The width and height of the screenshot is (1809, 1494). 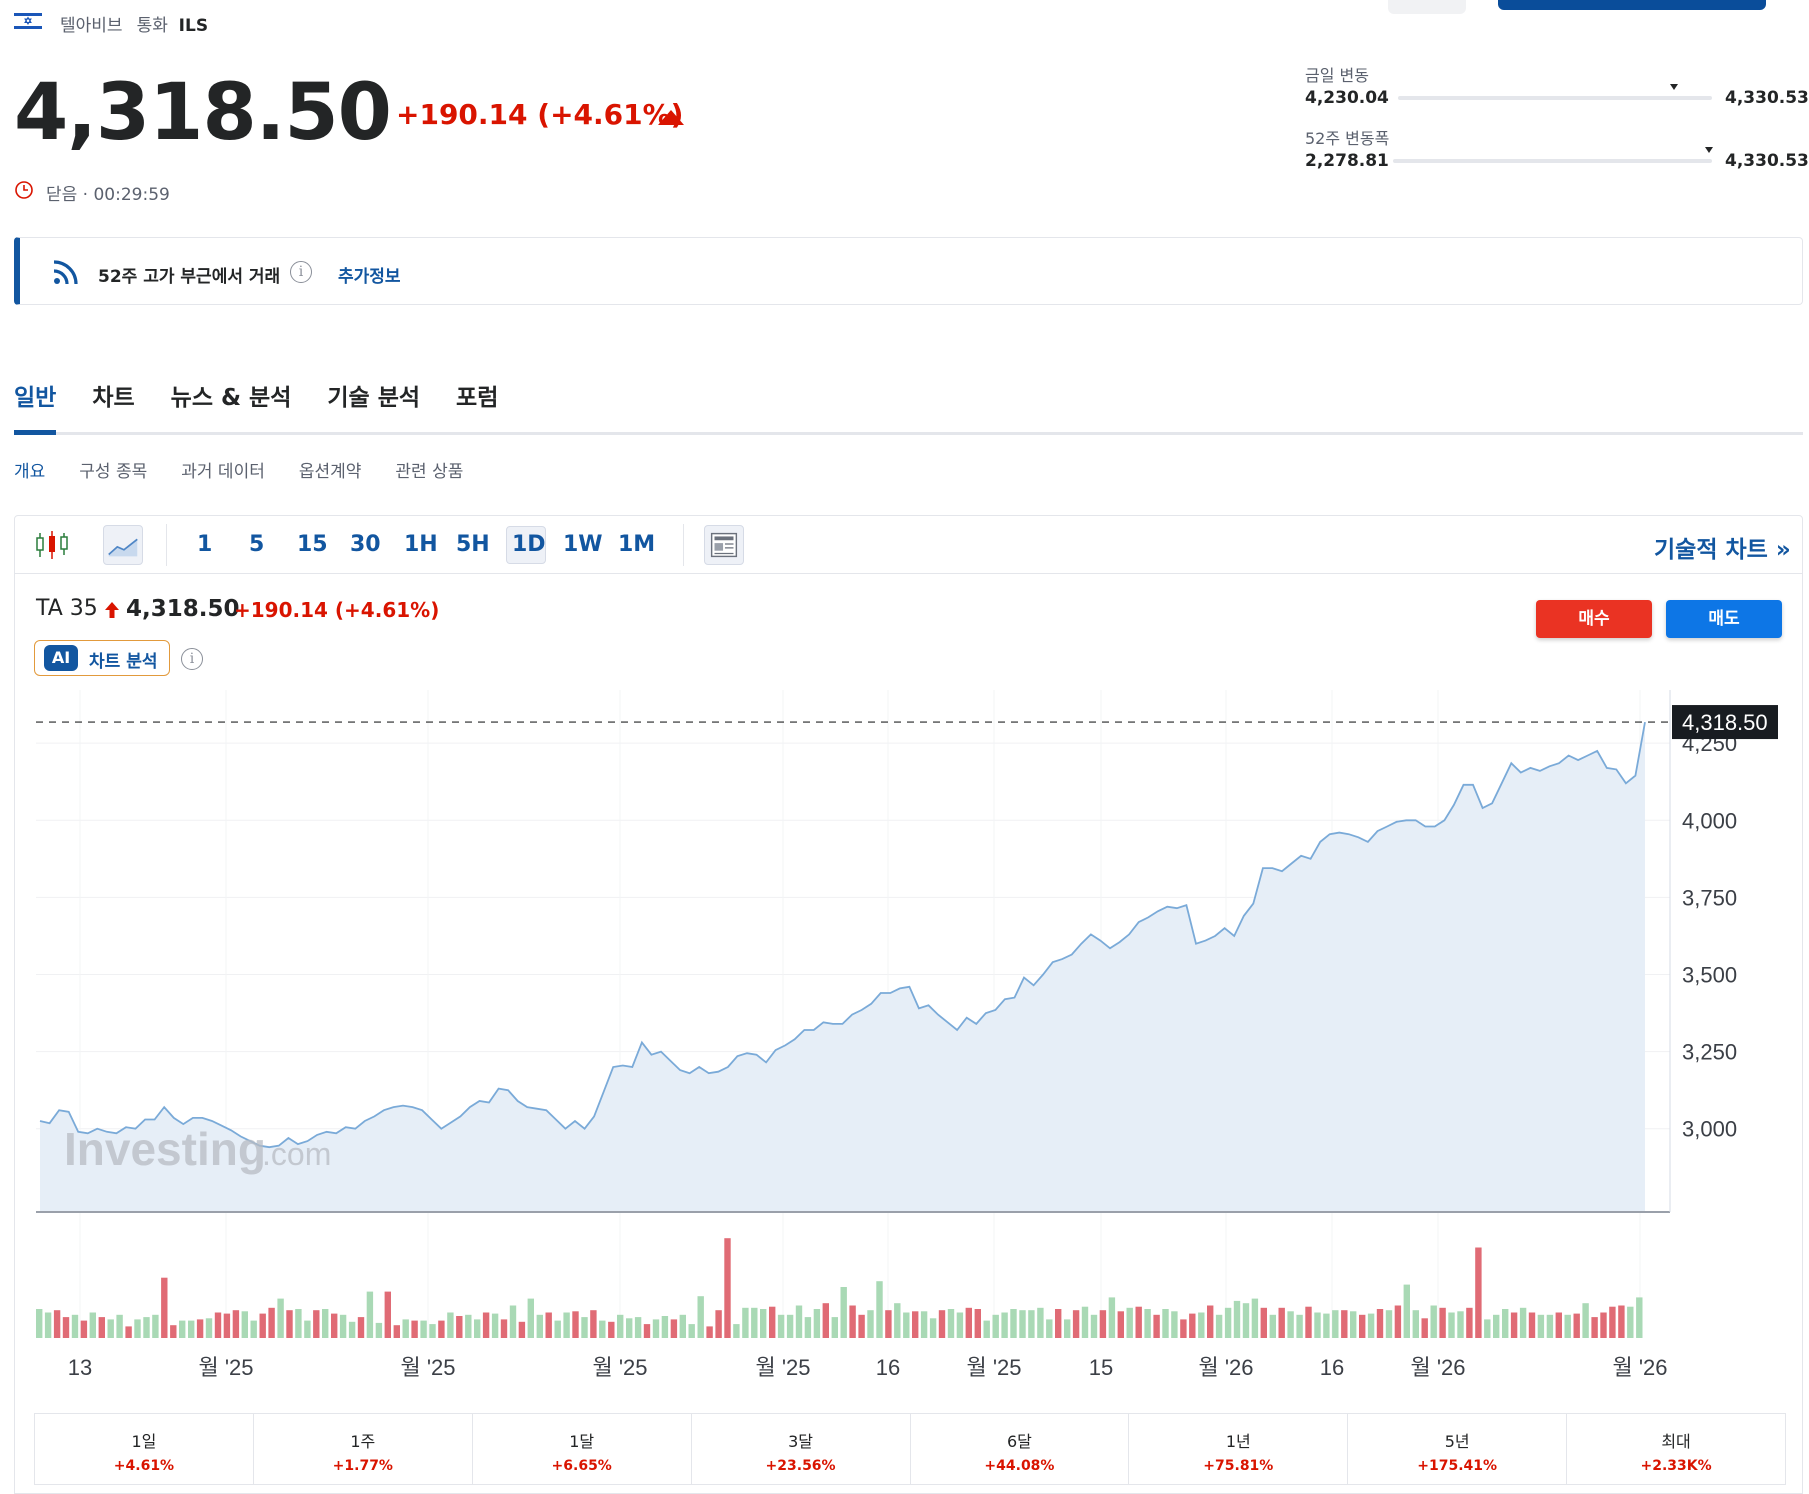 I want to click on perf-cell: 1달 +6.65%, so click(x=582, y=1449).